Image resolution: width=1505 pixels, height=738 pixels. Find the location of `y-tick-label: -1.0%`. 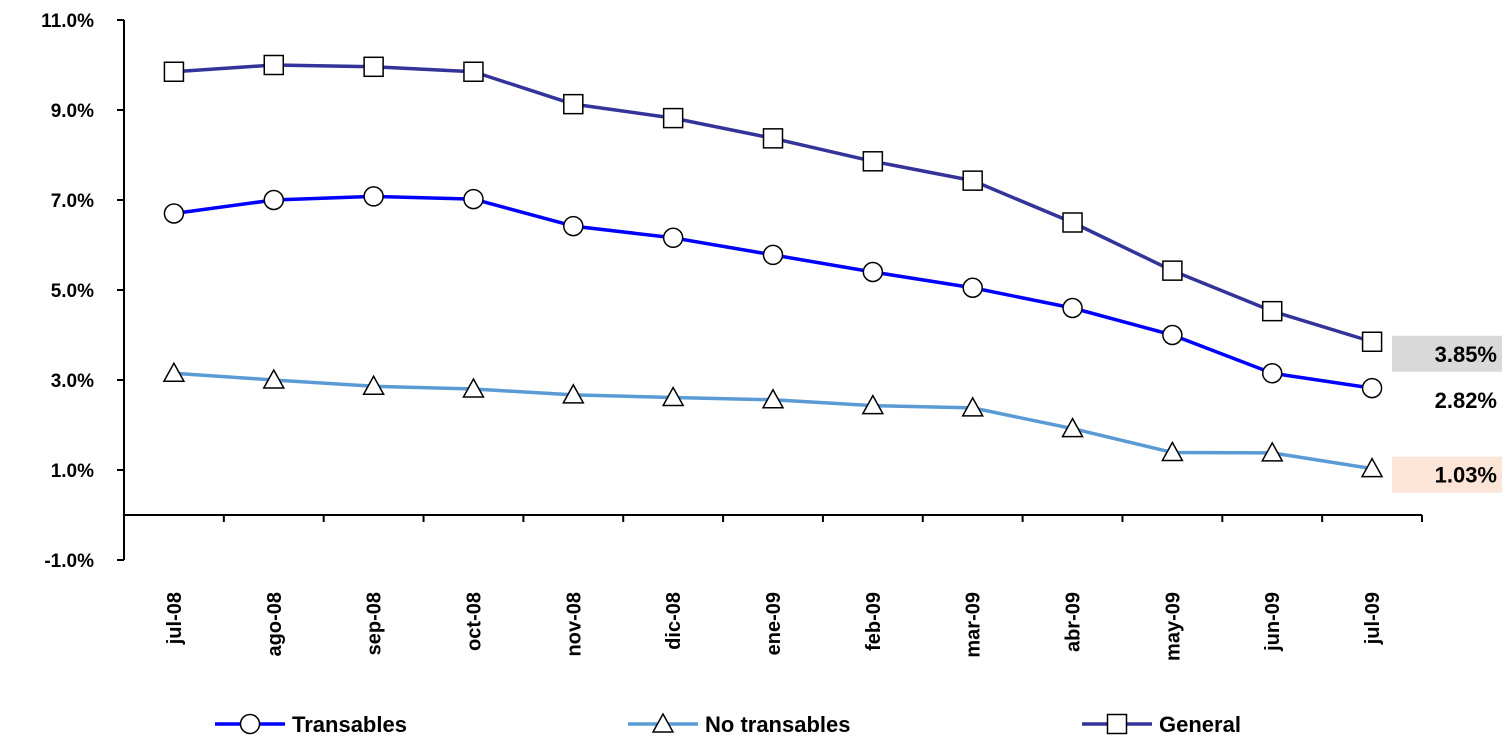

y-tick-label: -1.0% is located at coordinates (69, 561).